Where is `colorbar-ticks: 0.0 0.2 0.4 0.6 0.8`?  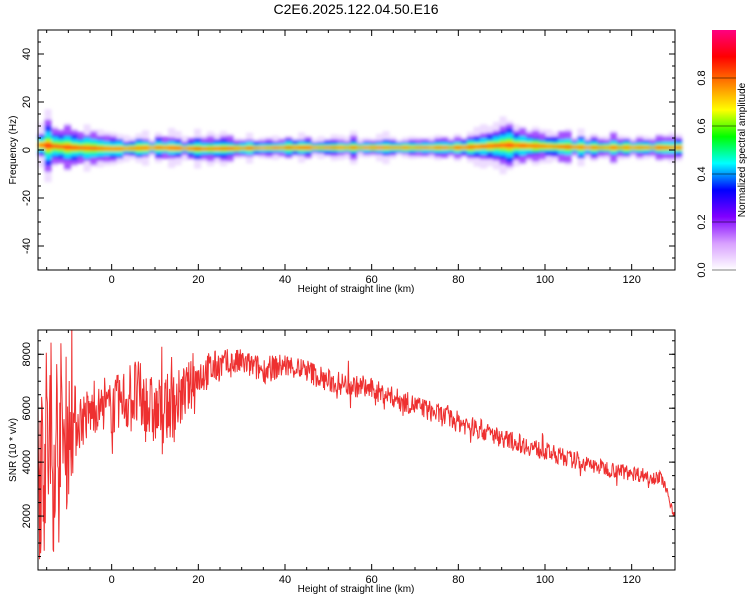 colorbar-ticks: 0.0 0.2 0.4 0.6 0.8 is located at coordinates (716, 174).